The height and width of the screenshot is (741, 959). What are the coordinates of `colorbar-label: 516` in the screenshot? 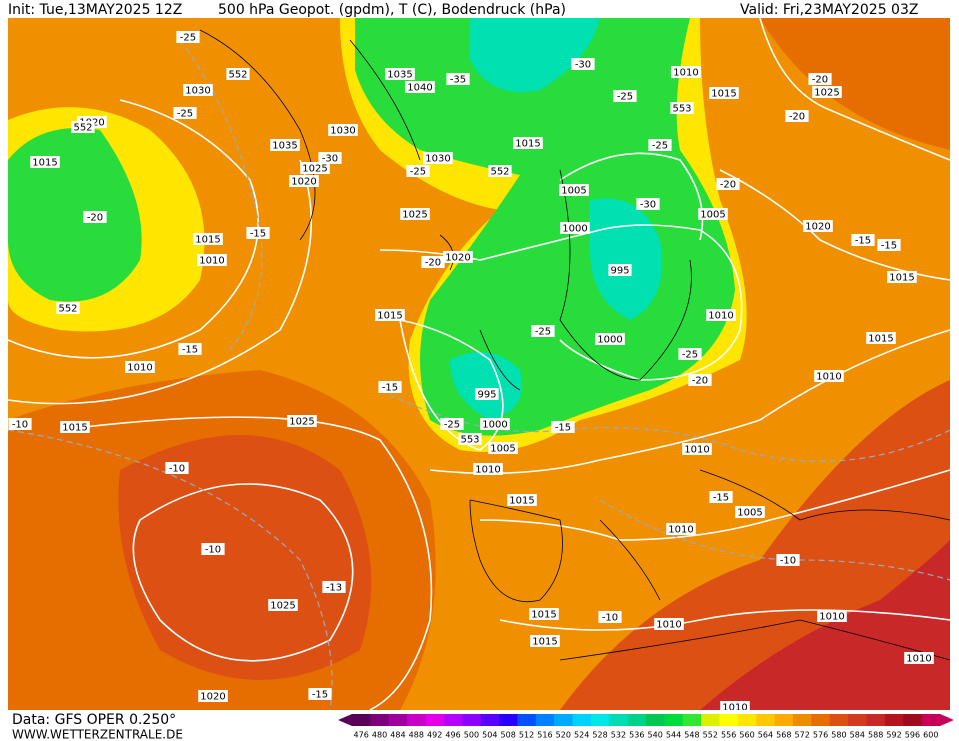 It's located at (544, 735).